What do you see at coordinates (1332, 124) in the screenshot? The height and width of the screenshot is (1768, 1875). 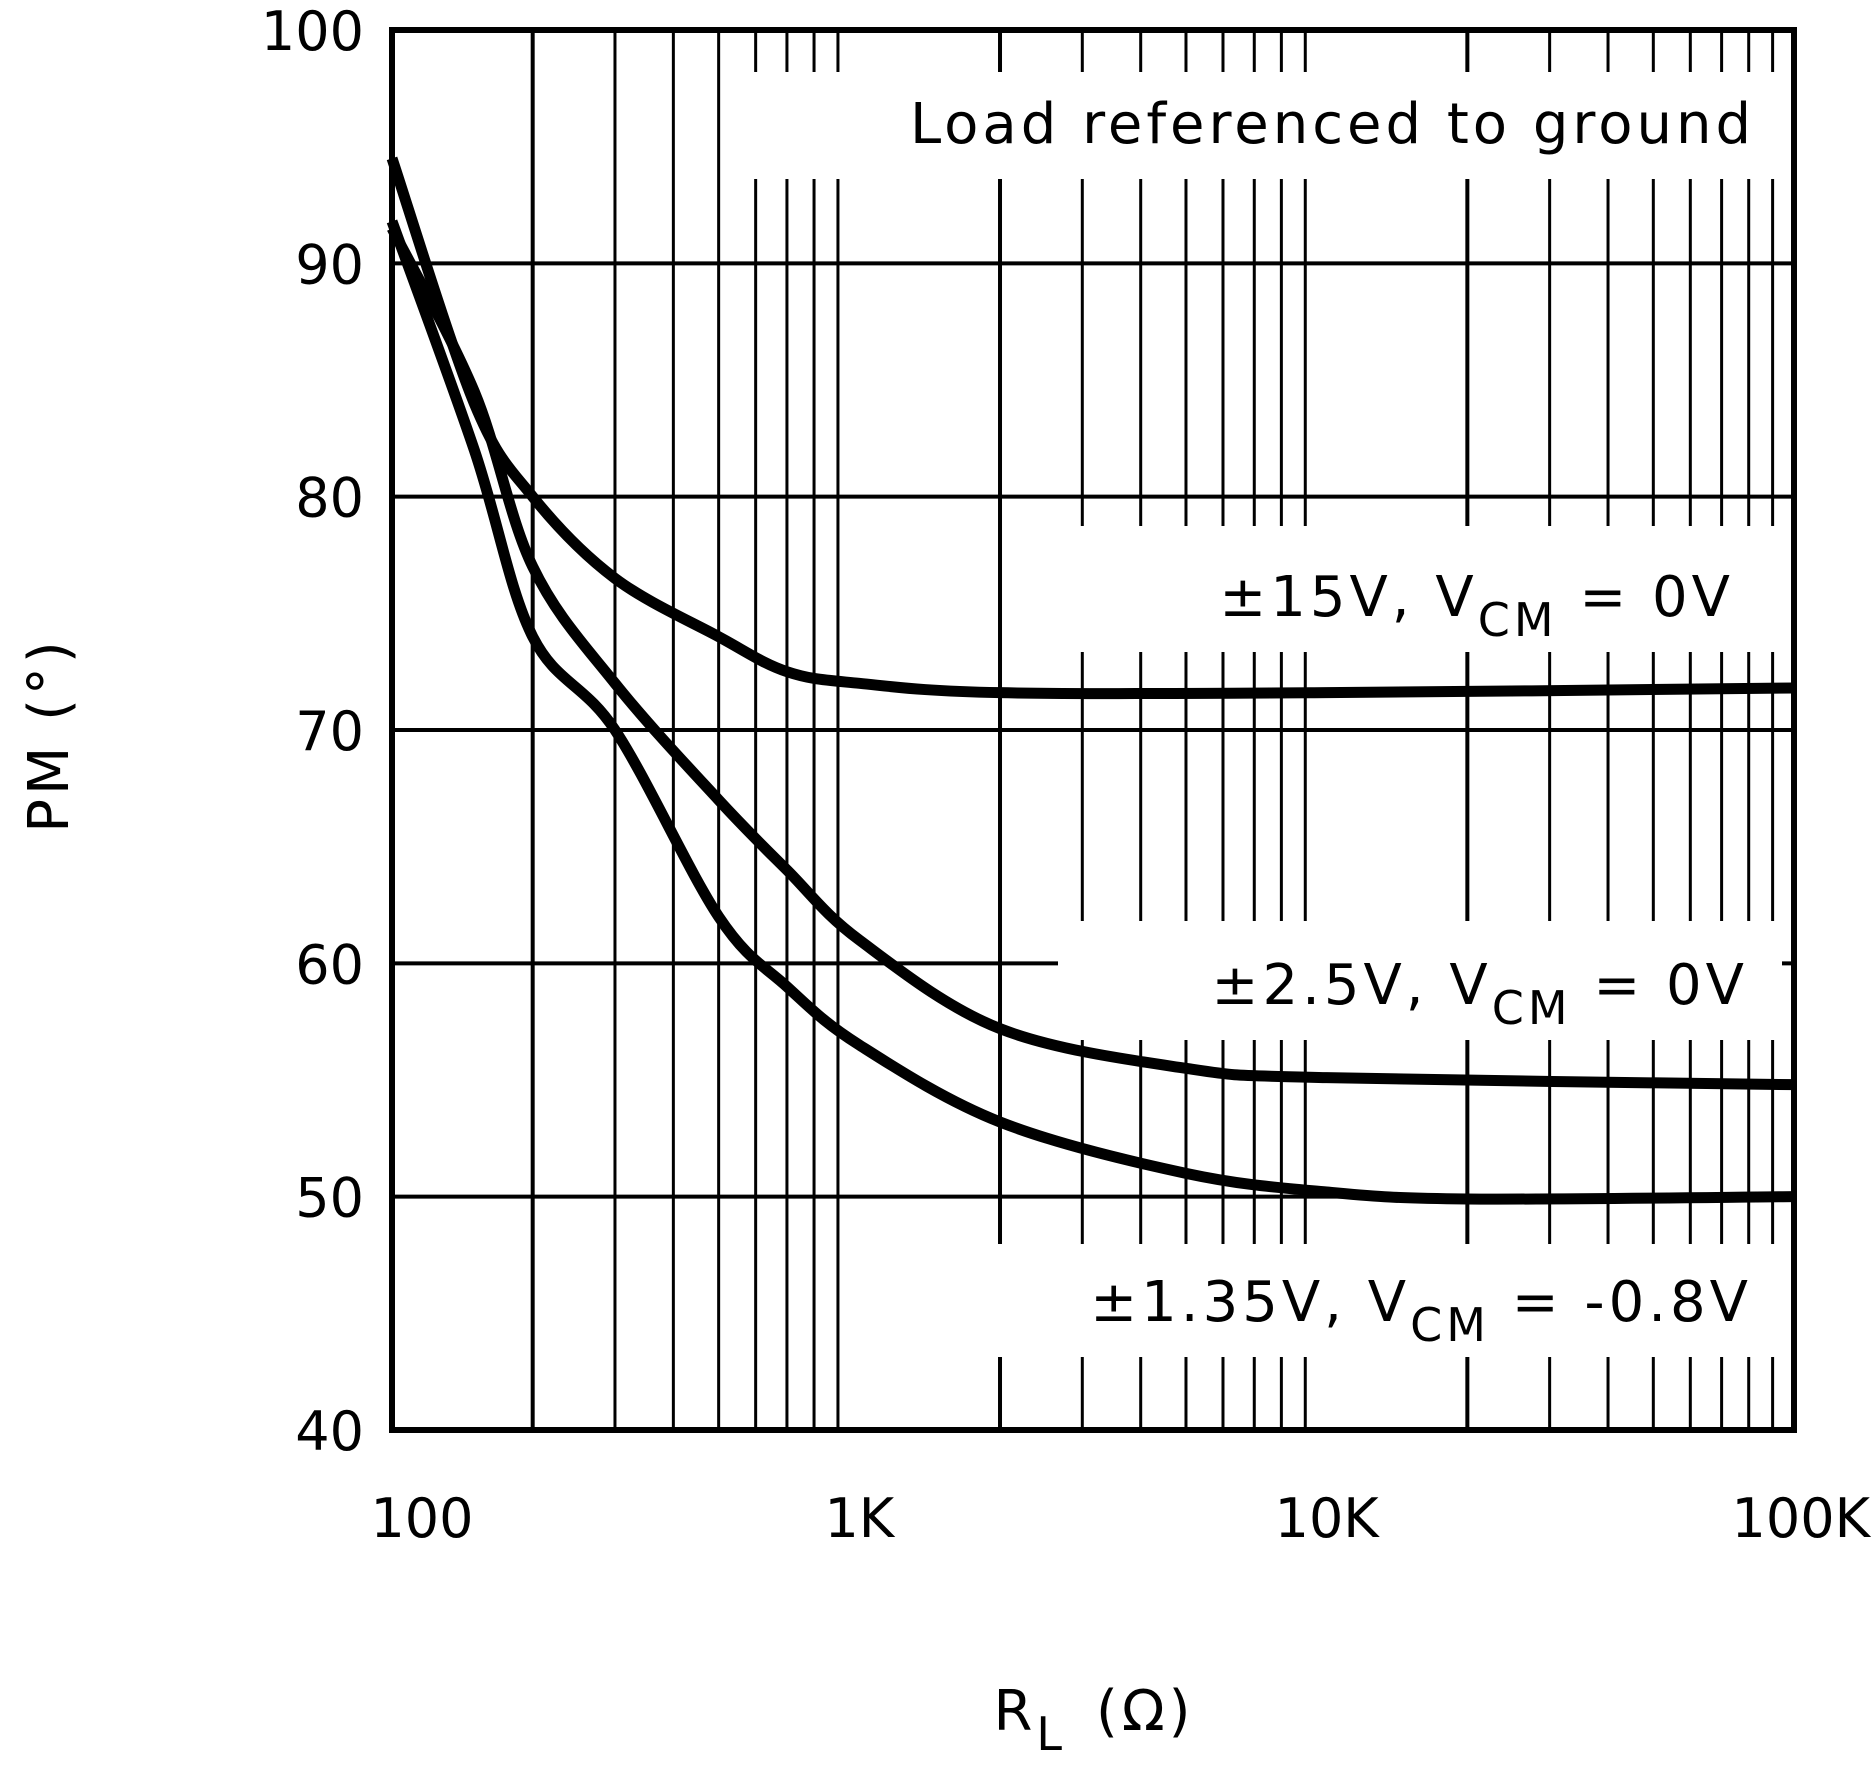 I see `annotation: Load referenced to ground` at bounding box center [1332, 124].